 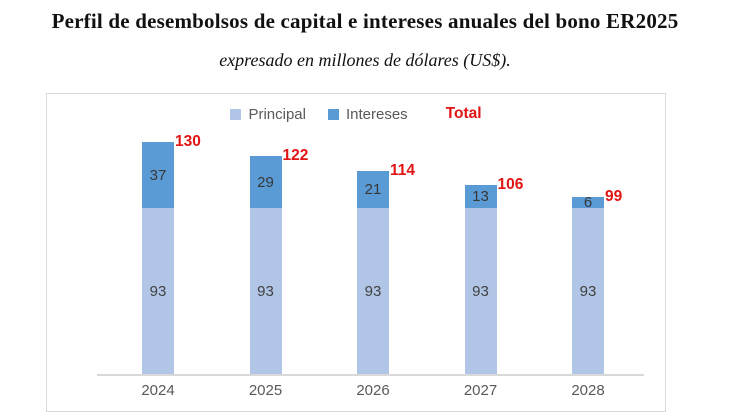 I want to click on legend-item-intereses: Intereses, so click(x=367, y=114).